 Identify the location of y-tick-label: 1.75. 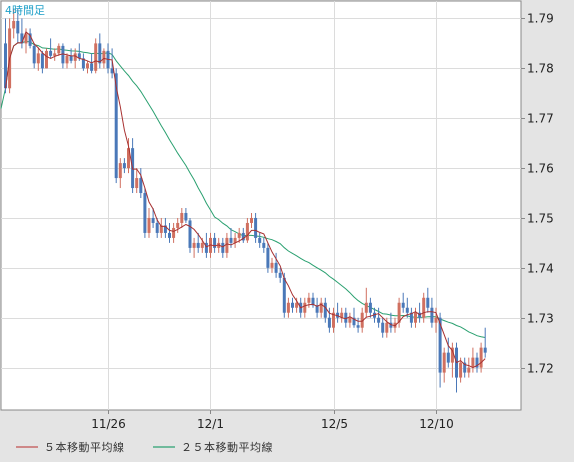
(540, 219).